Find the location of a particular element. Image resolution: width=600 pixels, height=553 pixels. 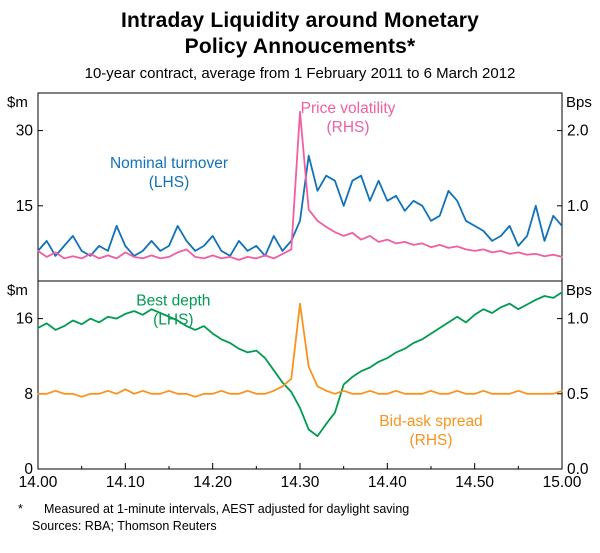

right-tick-label: 2.0 is located at coordinates (578, 131).